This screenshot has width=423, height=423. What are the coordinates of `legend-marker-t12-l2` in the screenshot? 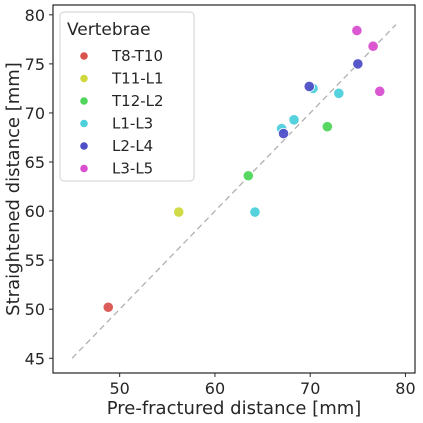 It's located at (84, 101).